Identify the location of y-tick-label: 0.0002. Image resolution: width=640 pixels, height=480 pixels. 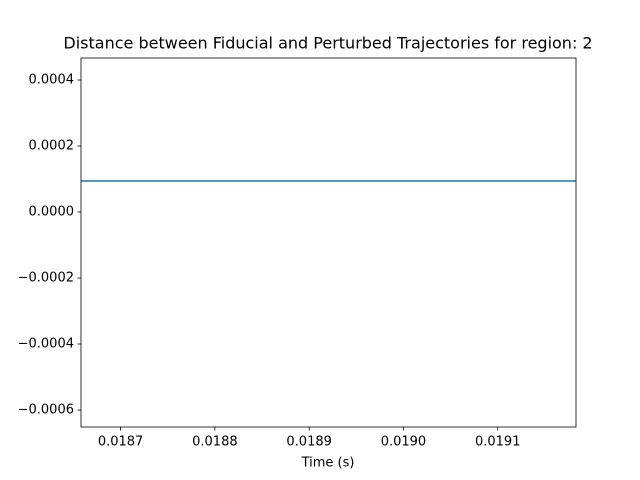
(52, 146).